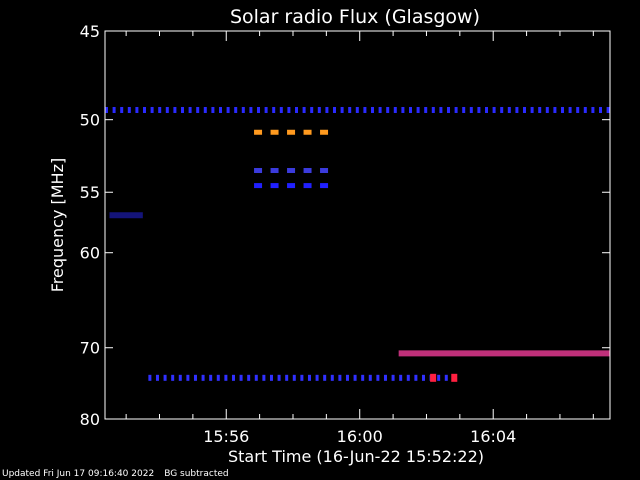 The image size is (640, 480). I want to click on background-note: BG subtracted, so click(196, 474).